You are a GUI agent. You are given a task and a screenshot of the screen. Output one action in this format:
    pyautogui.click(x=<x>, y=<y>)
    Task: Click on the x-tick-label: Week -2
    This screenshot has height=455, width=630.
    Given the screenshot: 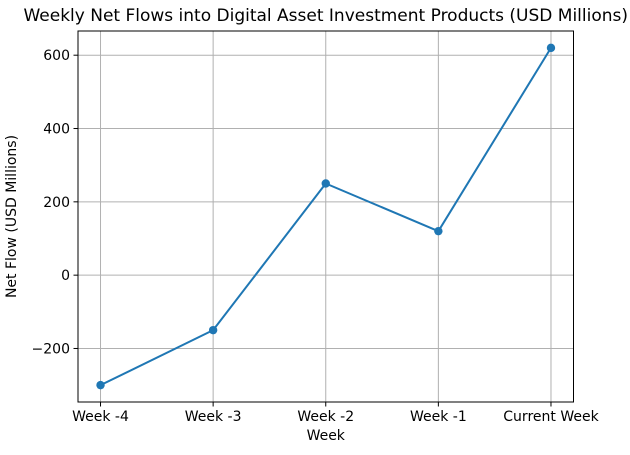 What is the action you would take?
    pyautogui.click(x=325, y=417)
    